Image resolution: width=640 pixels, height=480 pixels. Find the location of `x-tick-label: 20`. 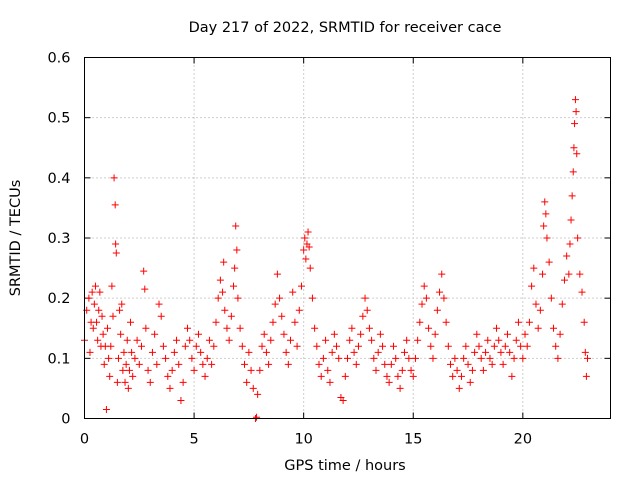

x-tick-label: 20 is located at coordinates (523, 440).